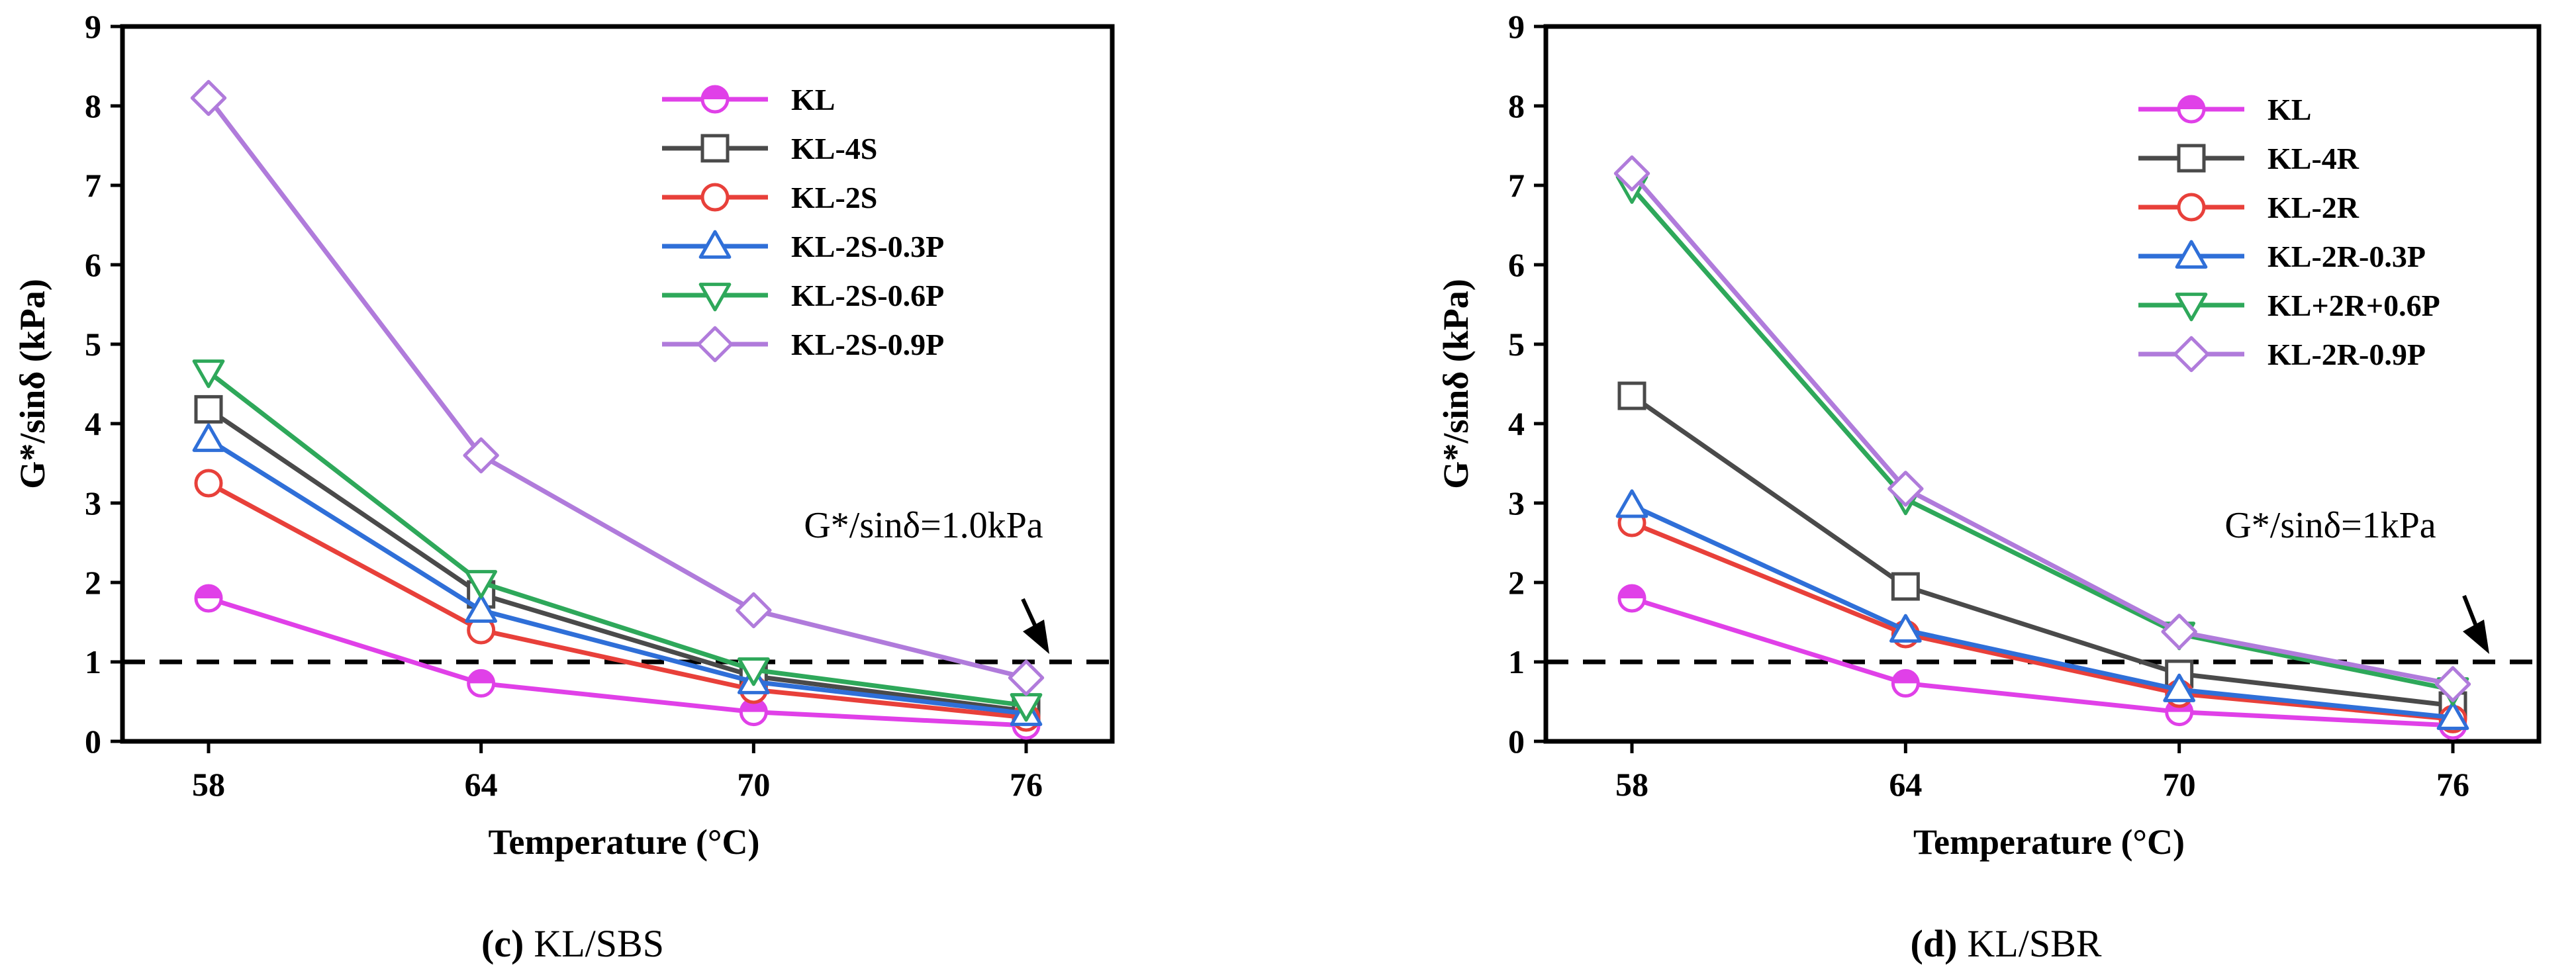 The height and width of the screenshot is (973, 2576). Describe the element at coordinates (2330, 525) in the screenshot. I see `threshold-annotation: G*/sinδ=1kPa` at that location.